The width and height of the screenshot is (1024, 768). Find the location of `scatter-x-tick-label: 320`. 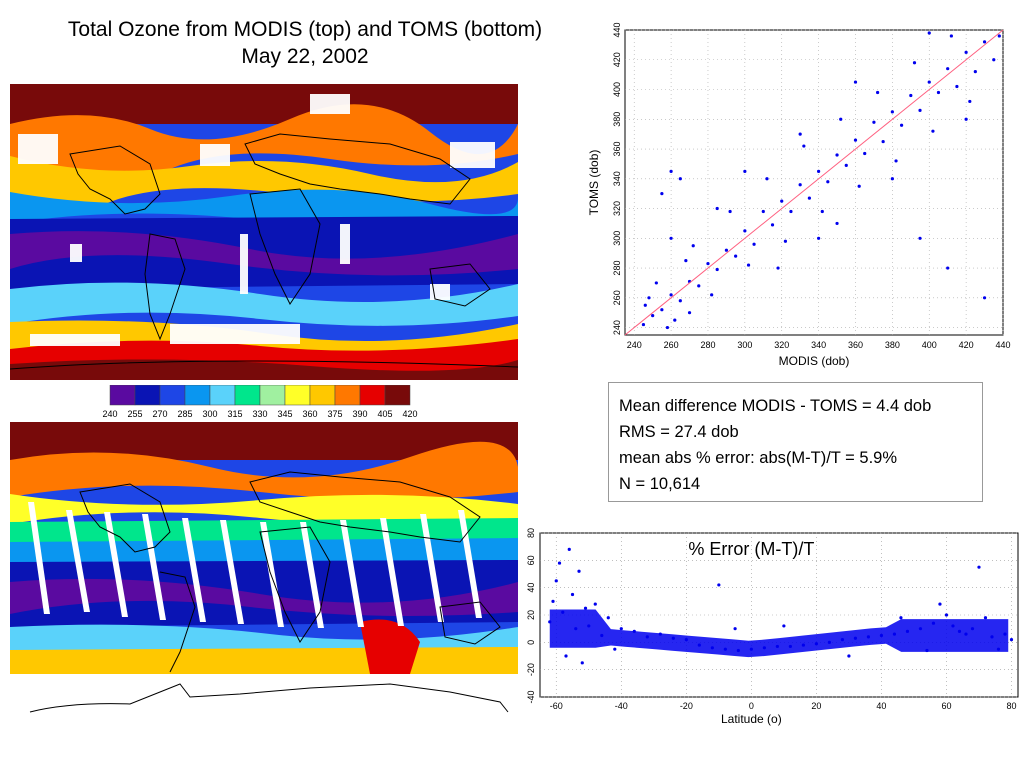

scatter-x-tick-label: 320 is located at coordinates (781, 345).